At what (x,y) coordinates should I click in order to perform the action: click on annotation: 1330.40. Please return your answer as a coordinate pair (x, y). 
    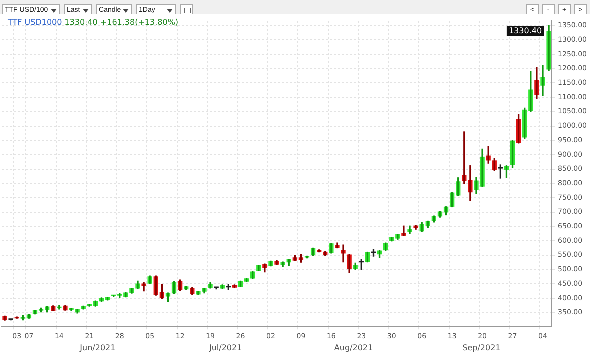
    Looking at the image, I should click on (525, 31).